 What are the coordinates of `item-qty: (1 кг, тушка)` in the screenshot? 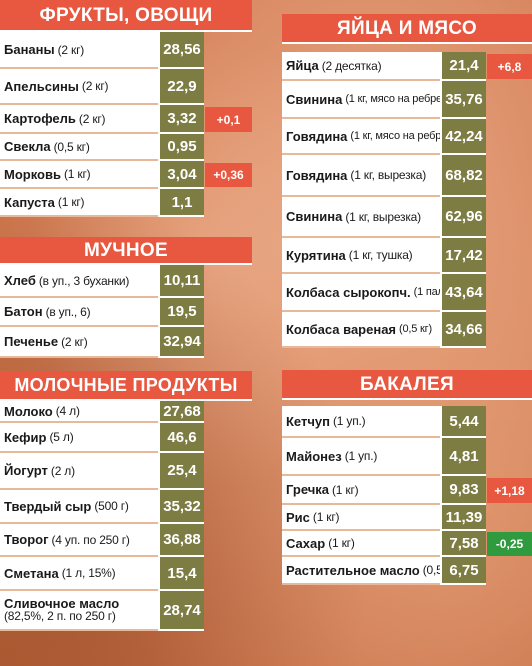 It's located at (380, 255).